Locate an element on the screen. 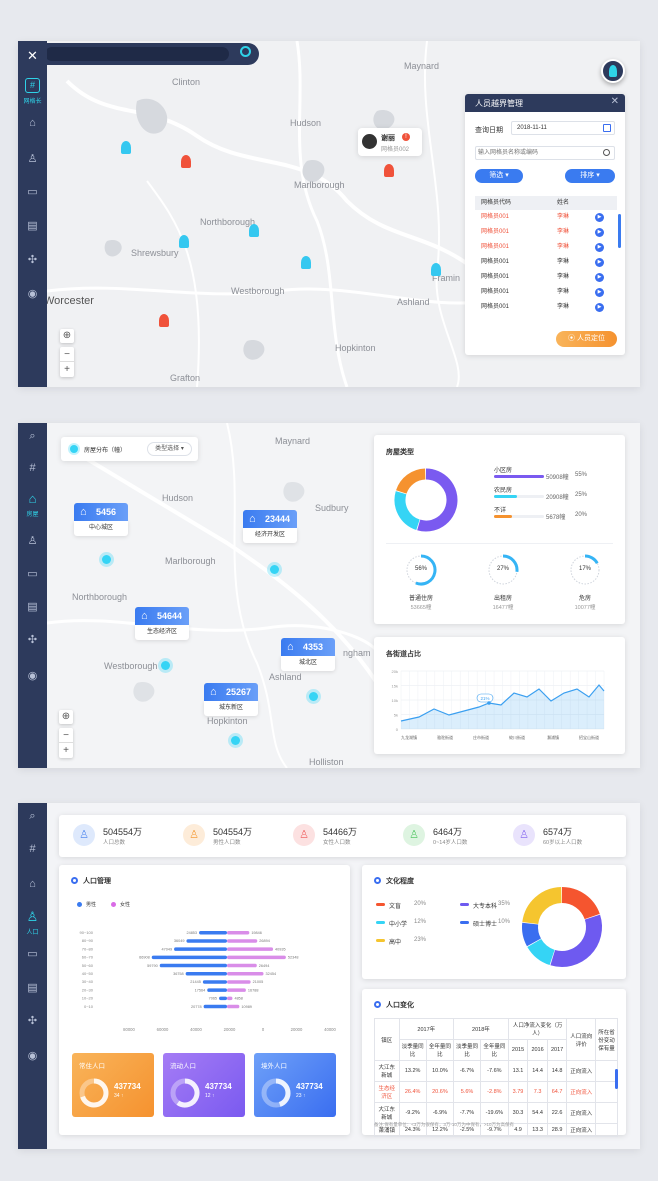  population-type-card: 常住人口 437734 34 ↑ is located at coordinates (113, 1085).